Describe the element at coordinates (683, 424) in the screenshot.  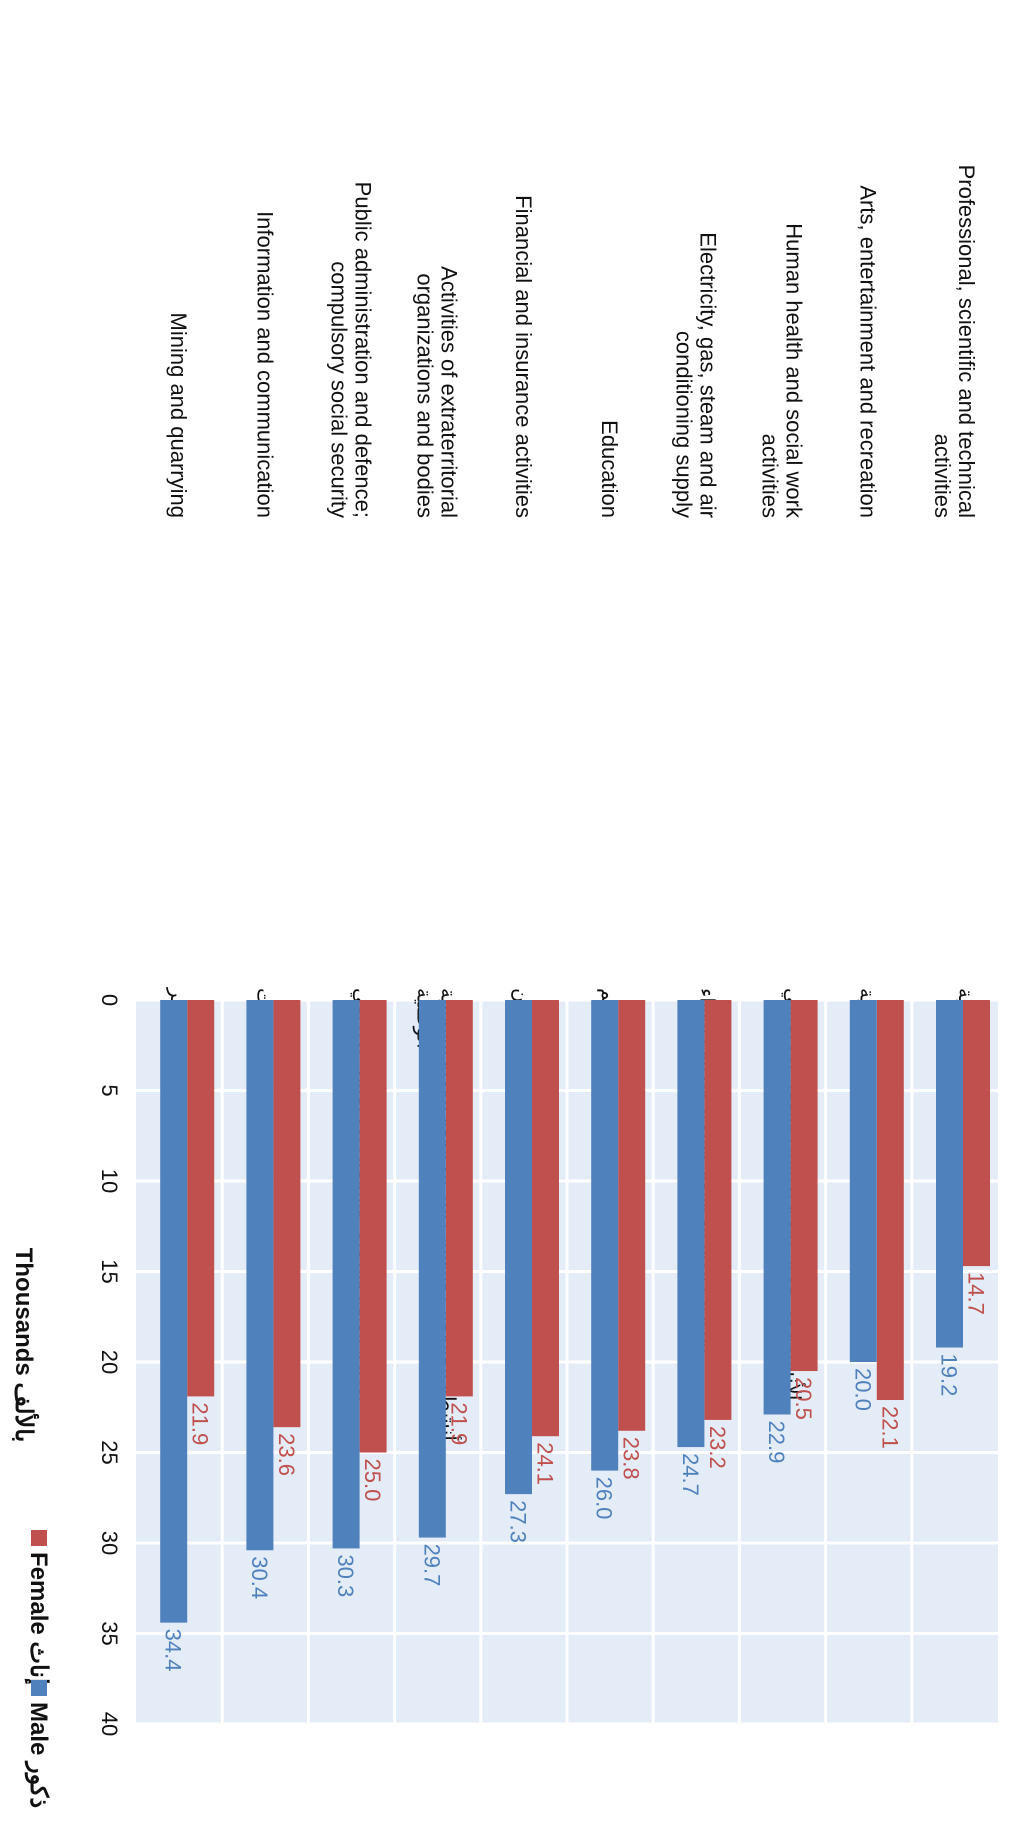
I see `category-label-en: conditioning supply` at that location.